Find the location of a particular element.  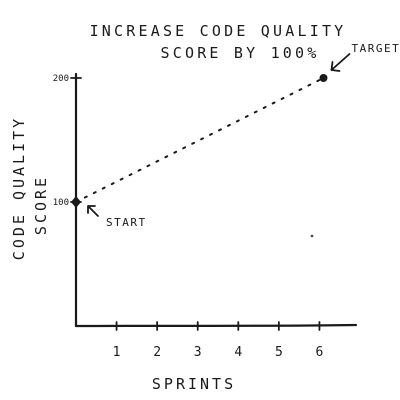

y-tick-label-200: 200 is located at coordinates (61, 79).